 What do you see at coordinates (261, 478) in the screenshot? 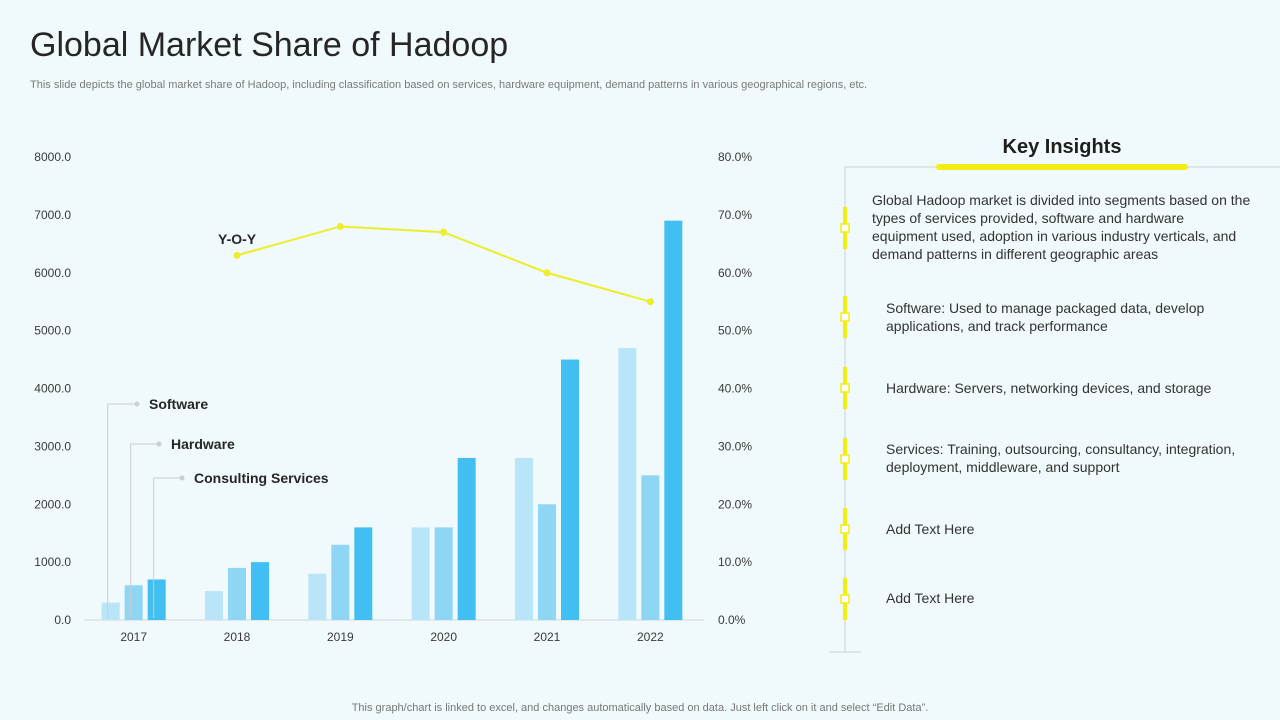
I see `legend-consulting-services-label: Consulting Services` at bounding box center [261, 478].